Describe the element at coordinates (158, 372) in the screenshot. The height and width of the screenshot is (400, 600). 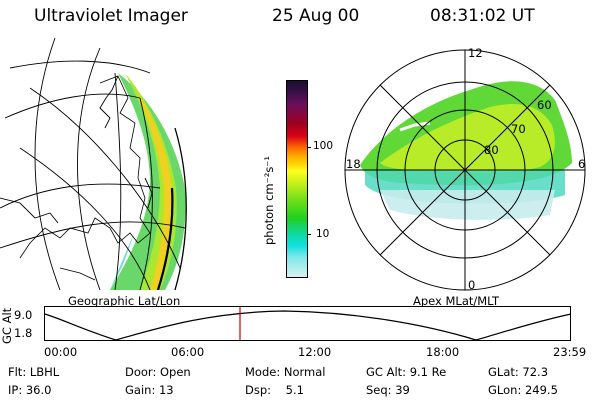
I see `info-door: Door: Open` at that location.